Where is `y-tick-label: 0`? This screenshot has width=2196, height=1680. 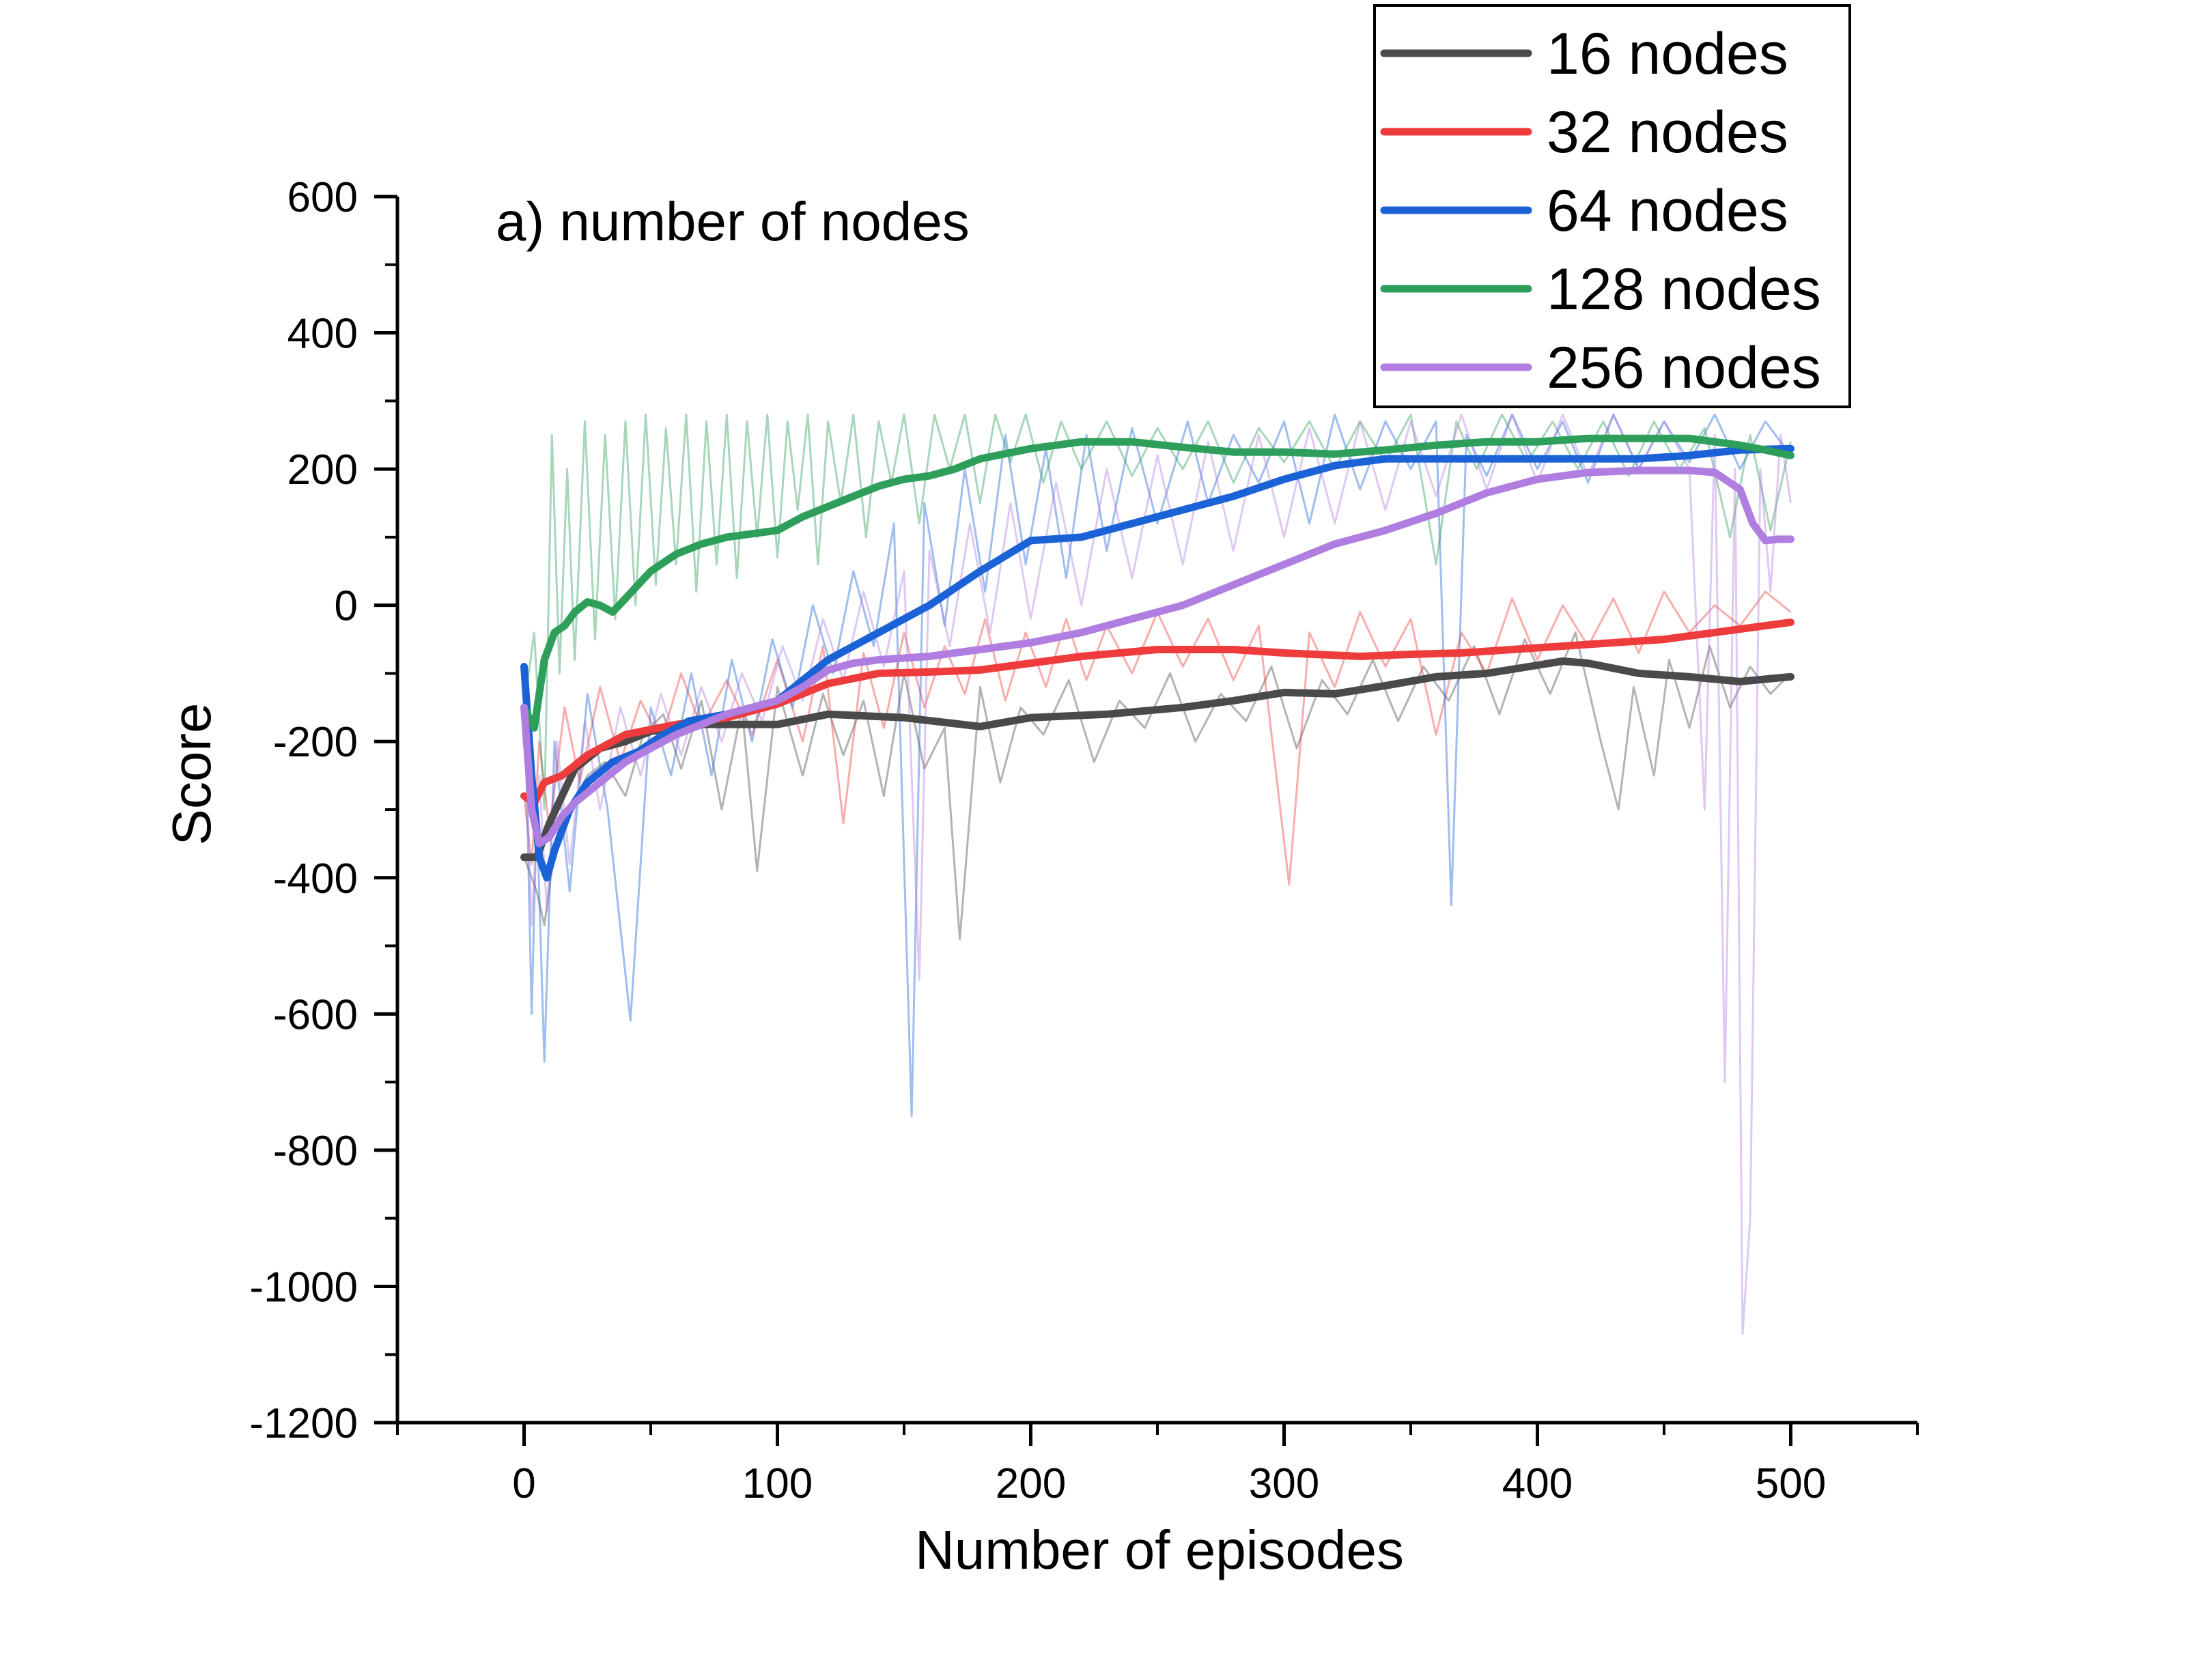
y-tick-label: 0 is located at coordinates (347, 606).